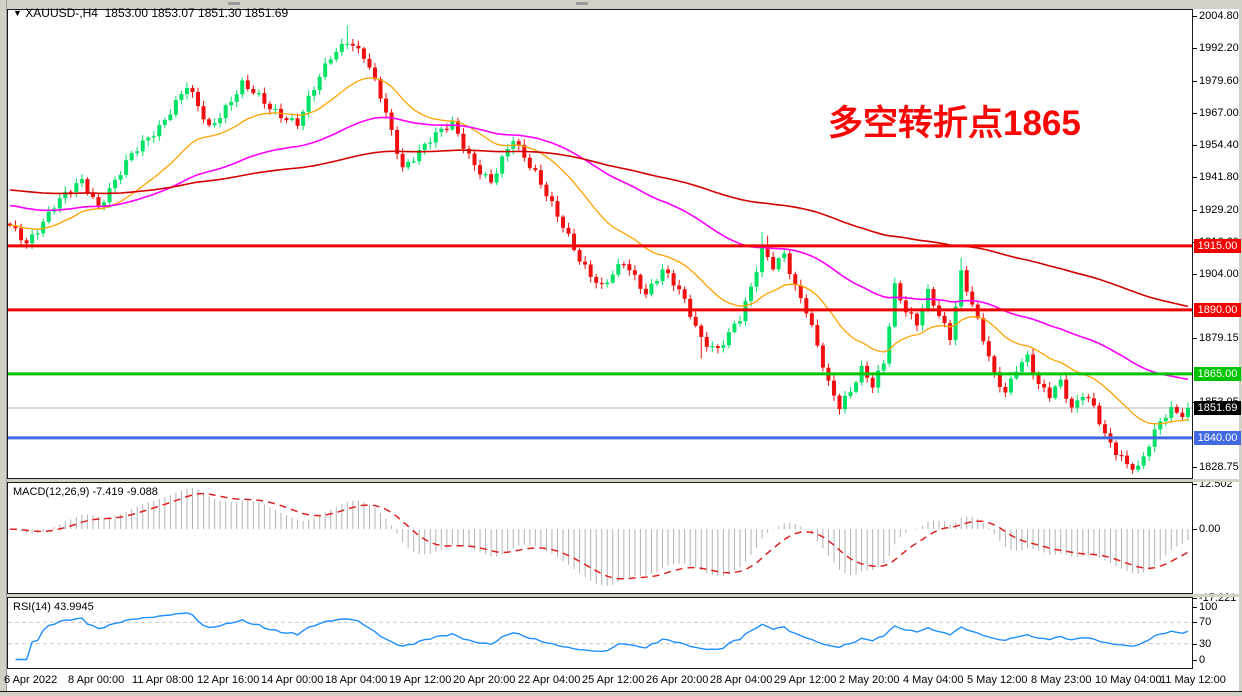  I want to click on chevron-down-icon: ▼, so click(17, 13).